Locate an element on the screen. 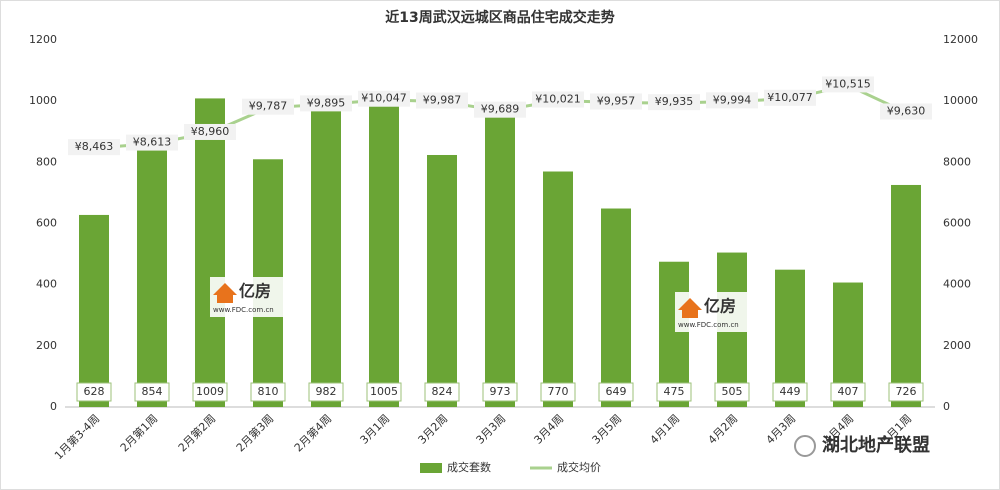 Image resolution: width=1000 pixels, height=490 pixels. data-label: ¥10,515 is located at coordinates (848, 83).